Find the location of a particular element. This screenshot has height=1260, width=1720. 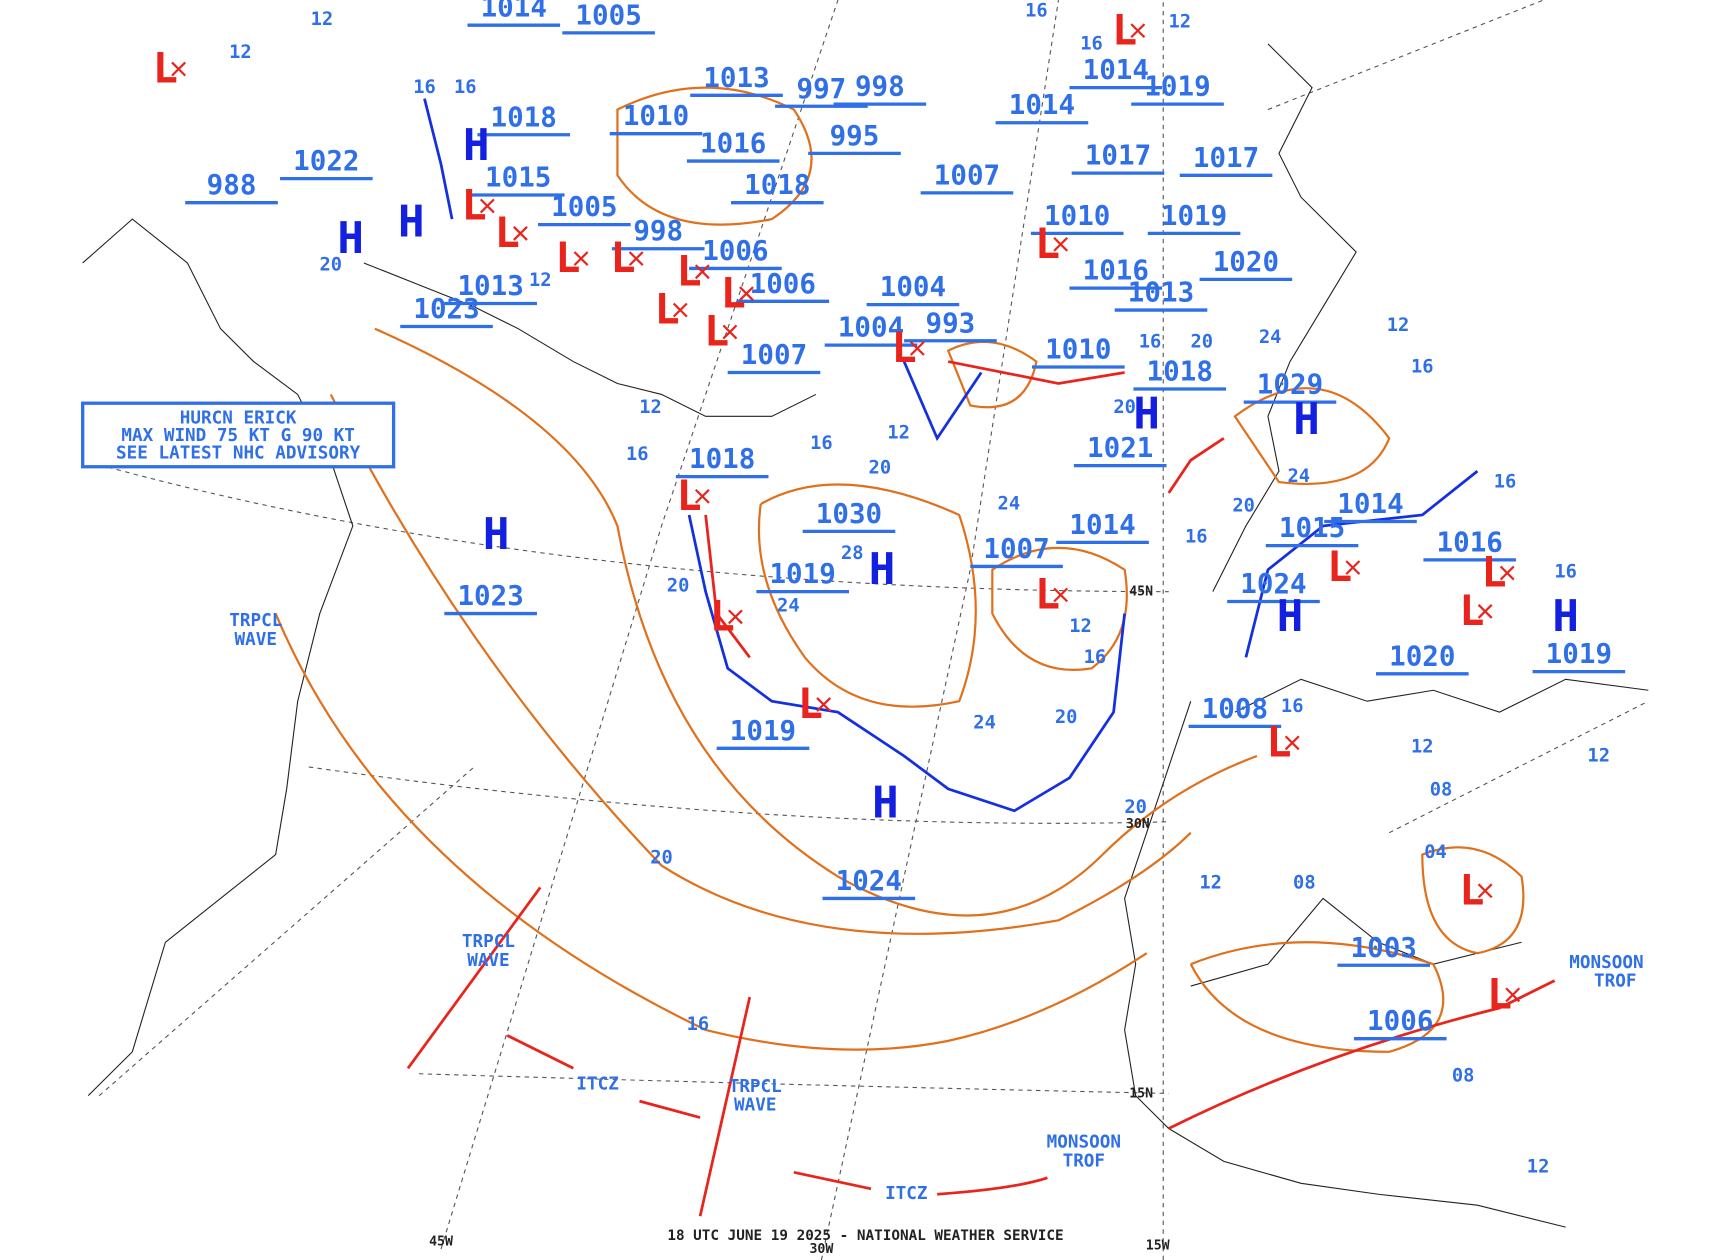

pressure-label: 1020 is located at coordinates (1422, 656).